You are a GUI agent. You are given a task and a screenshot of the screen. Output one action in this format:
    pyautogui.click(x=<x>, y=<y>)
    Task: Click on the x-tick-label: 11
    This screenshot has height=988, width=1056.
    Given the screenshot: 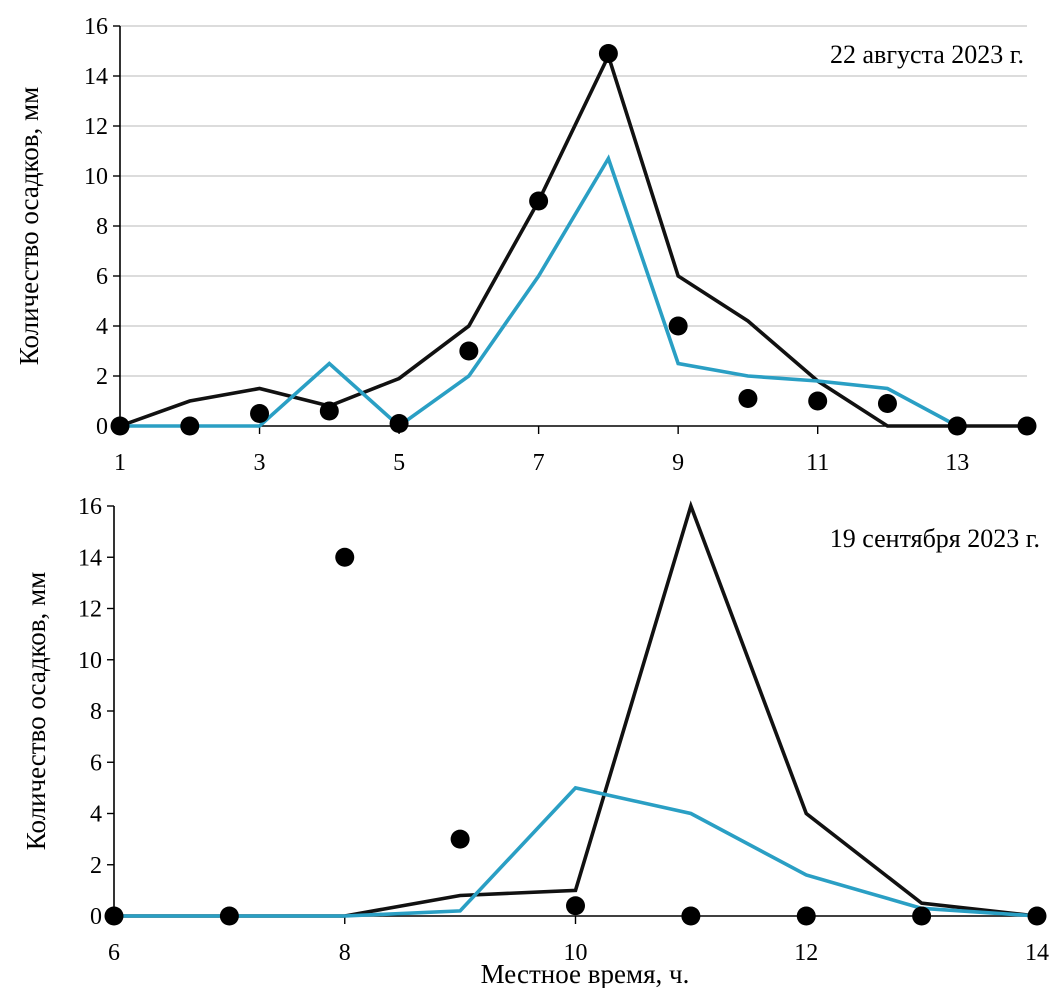 What is the action you would take?
    pyautogui.click(x=817, y=463)
    